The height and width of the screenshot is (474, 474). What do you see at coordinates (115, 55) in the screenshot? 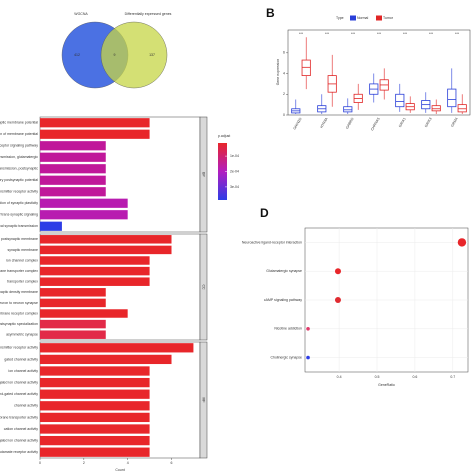
I see `intersection-count: 9` at bounding box center [115, 55].